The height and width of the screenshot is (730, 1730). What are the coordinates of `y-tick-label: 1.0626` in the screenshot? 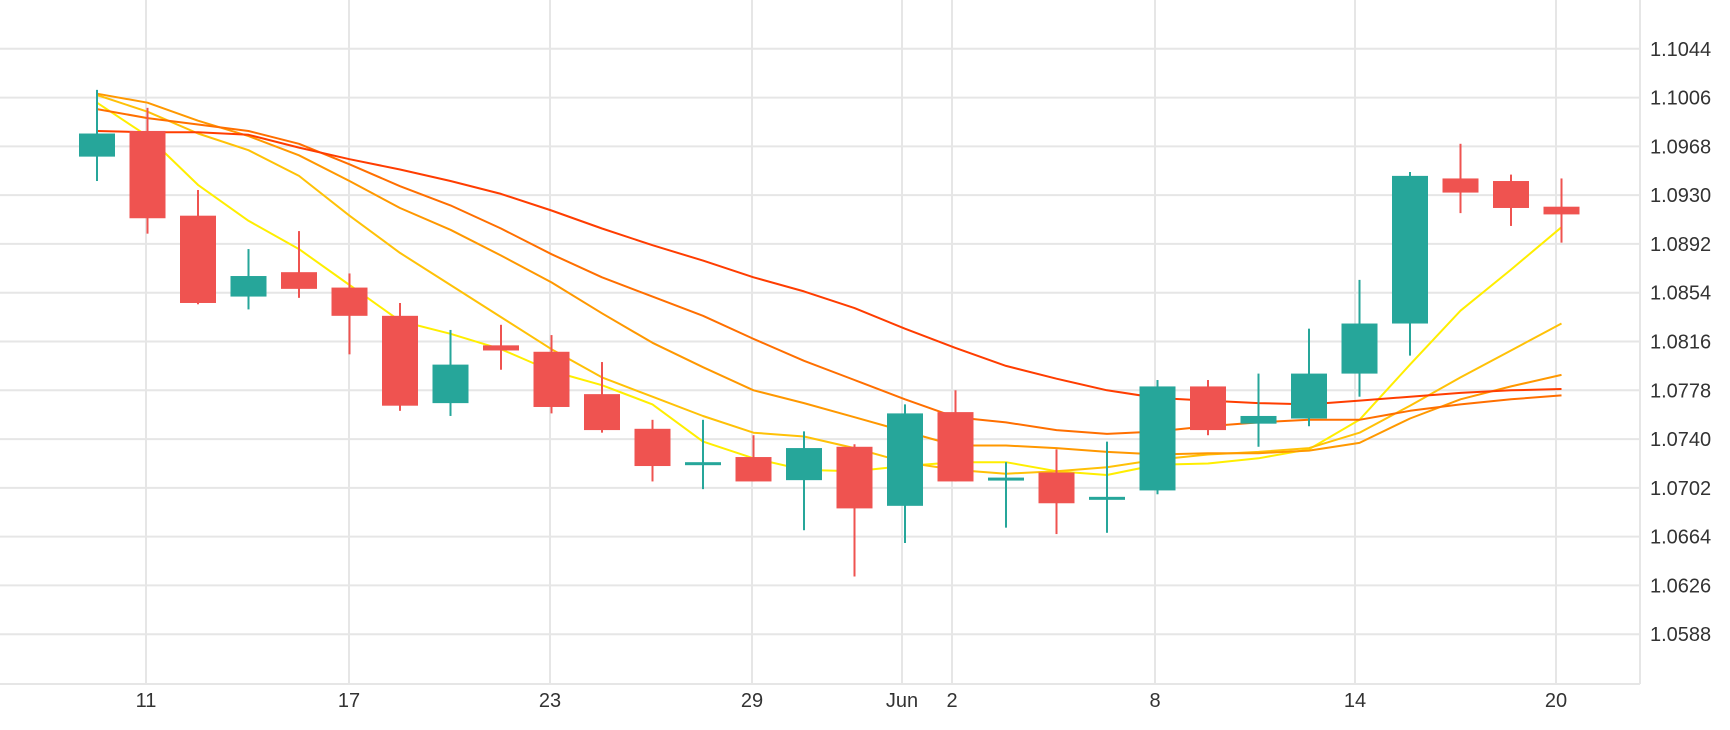 It's located at (1680, 586).